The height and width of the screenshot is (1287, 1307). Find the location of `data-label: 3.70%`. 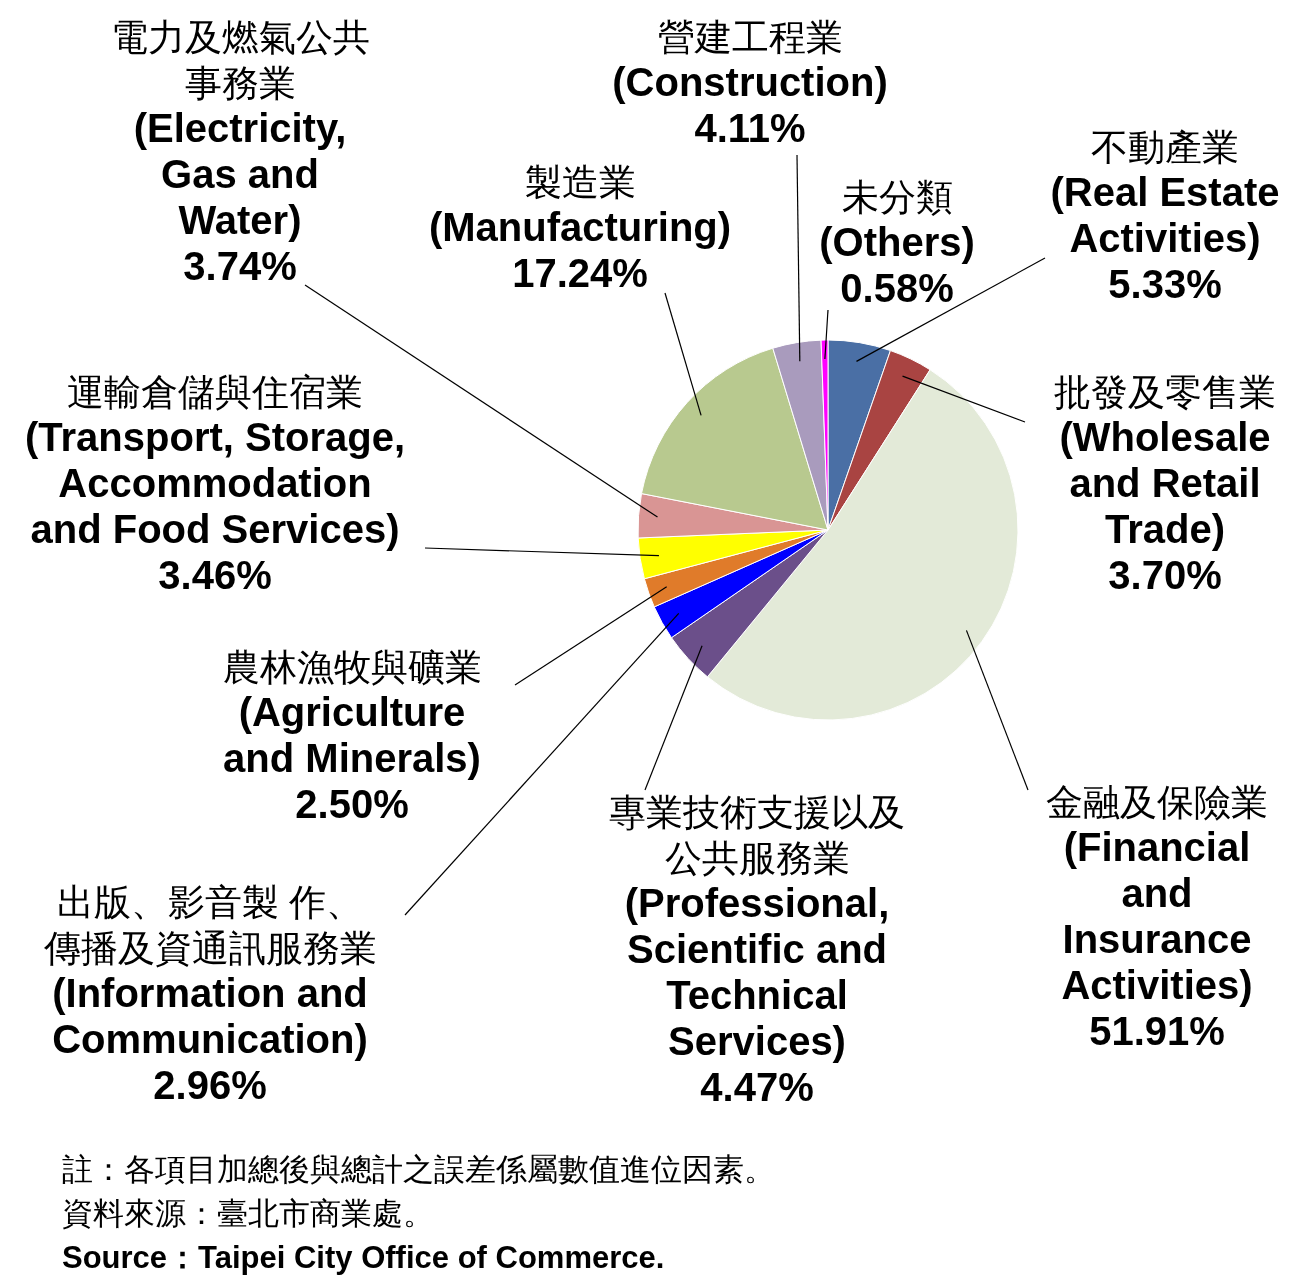

data-label: 3.70% is located at coordinates (1165, 575).